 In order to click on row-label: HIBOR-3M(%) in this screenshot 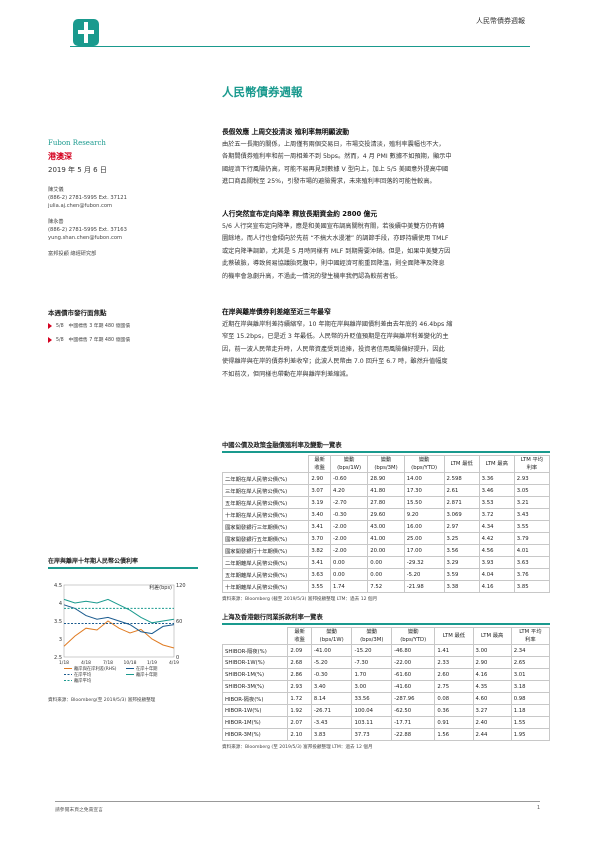, I will do `click(255, 734)`.